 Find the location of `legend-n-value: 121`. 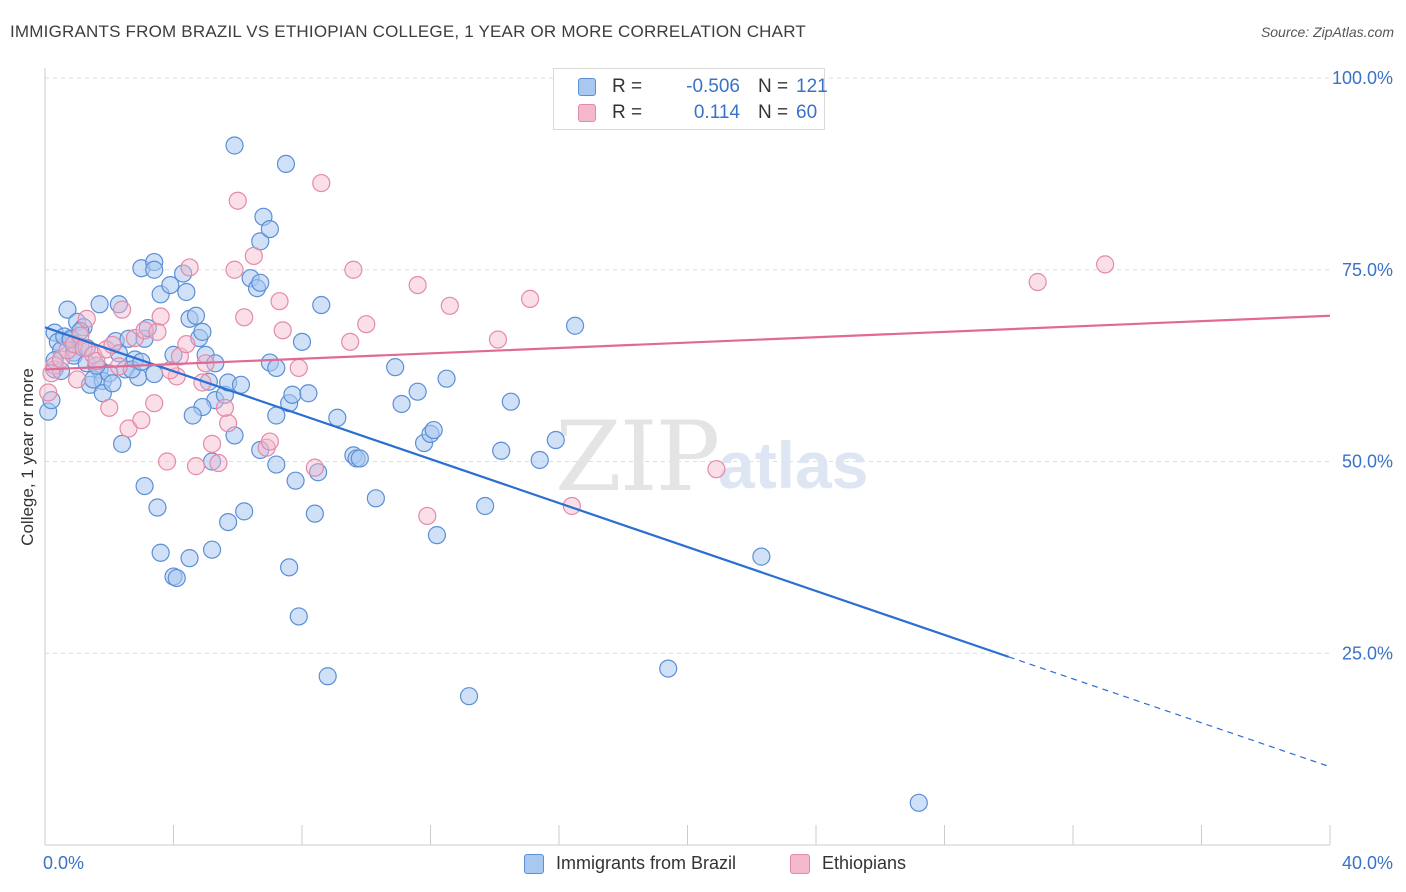

legend-n-value: 121 is located at coordinates (812, 86).